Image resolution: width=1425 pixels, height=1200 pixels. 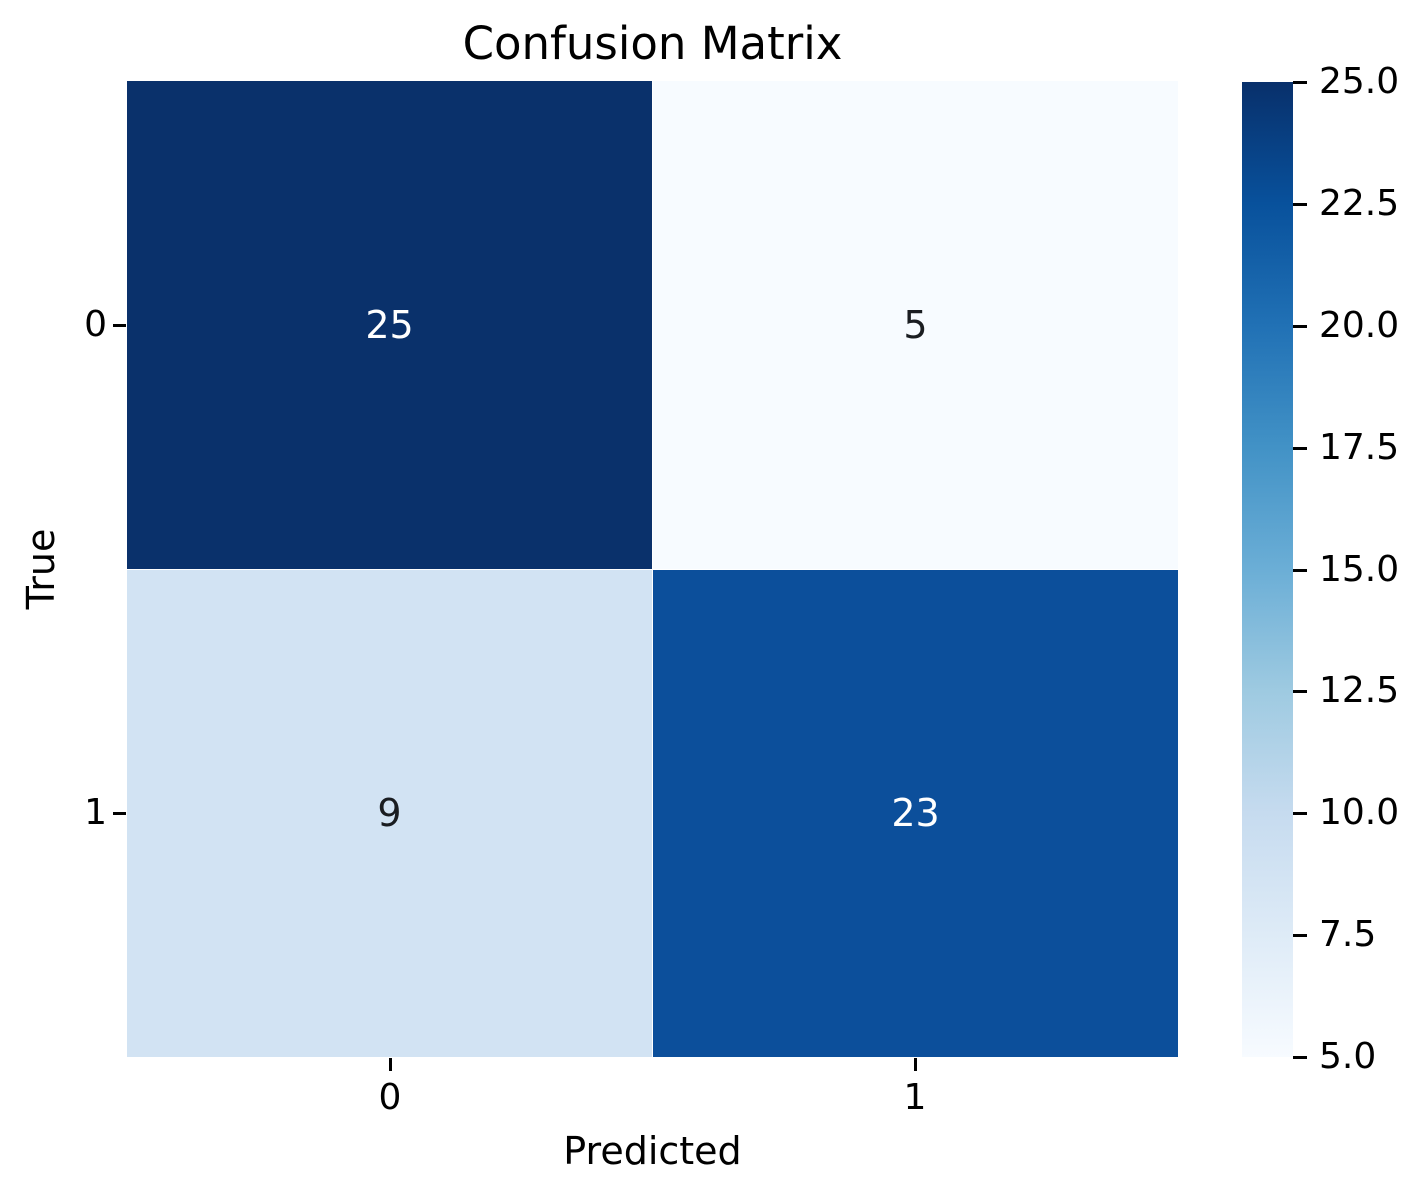 What do you see at coordinates (1359, 81) in the screenshot?
I see `colorbar-tick-label: 25.0` at bounding box center [1359, 81].